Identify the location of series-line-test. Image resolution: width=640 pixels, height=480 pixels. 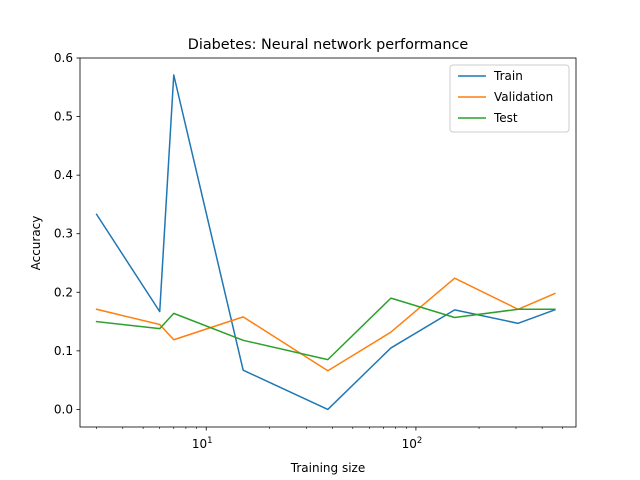
(325, 329).